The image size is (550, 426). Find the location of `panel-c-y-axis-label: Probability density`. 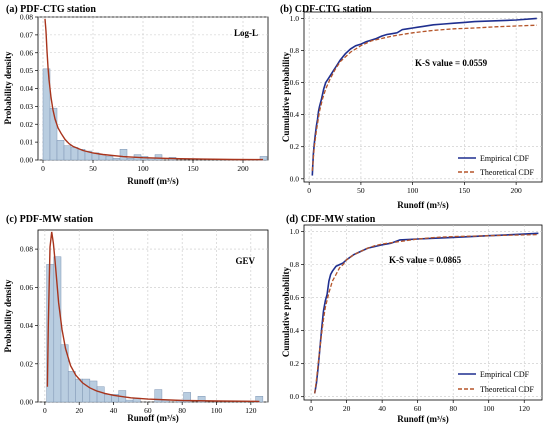

panel-c-y-axis-label: Probability density is located at coordinates (8, 316).